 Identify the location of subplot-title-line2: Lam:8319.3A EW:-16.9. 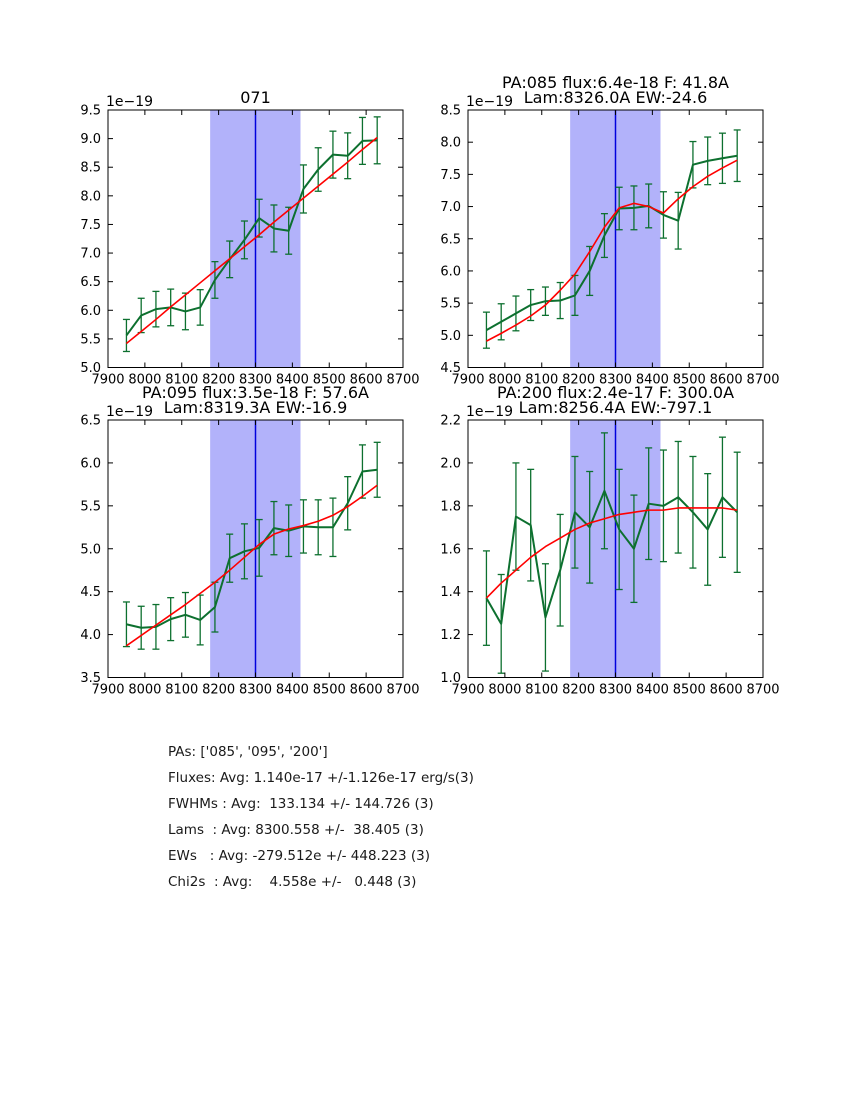
(256, 407).